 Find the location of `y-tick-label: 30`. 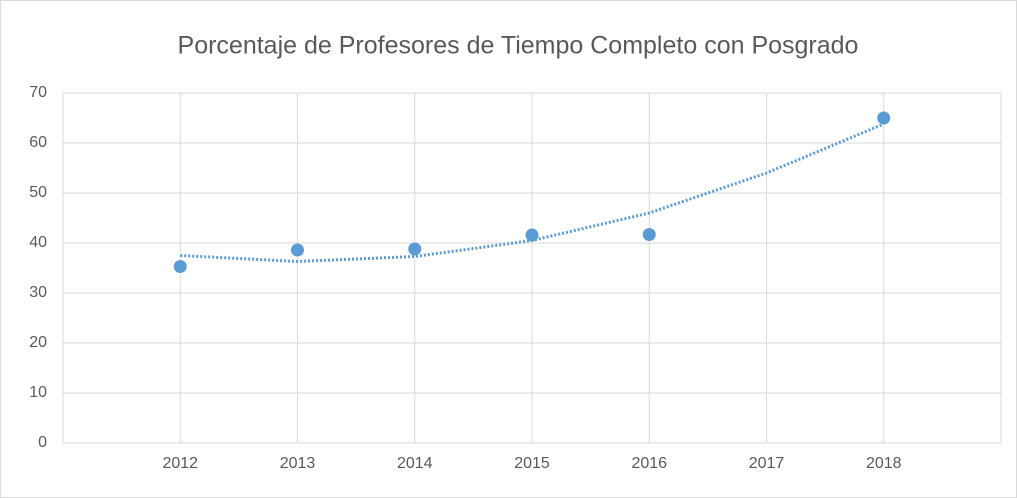

y-tick-label: 30 is located at coordinates (38, 292).